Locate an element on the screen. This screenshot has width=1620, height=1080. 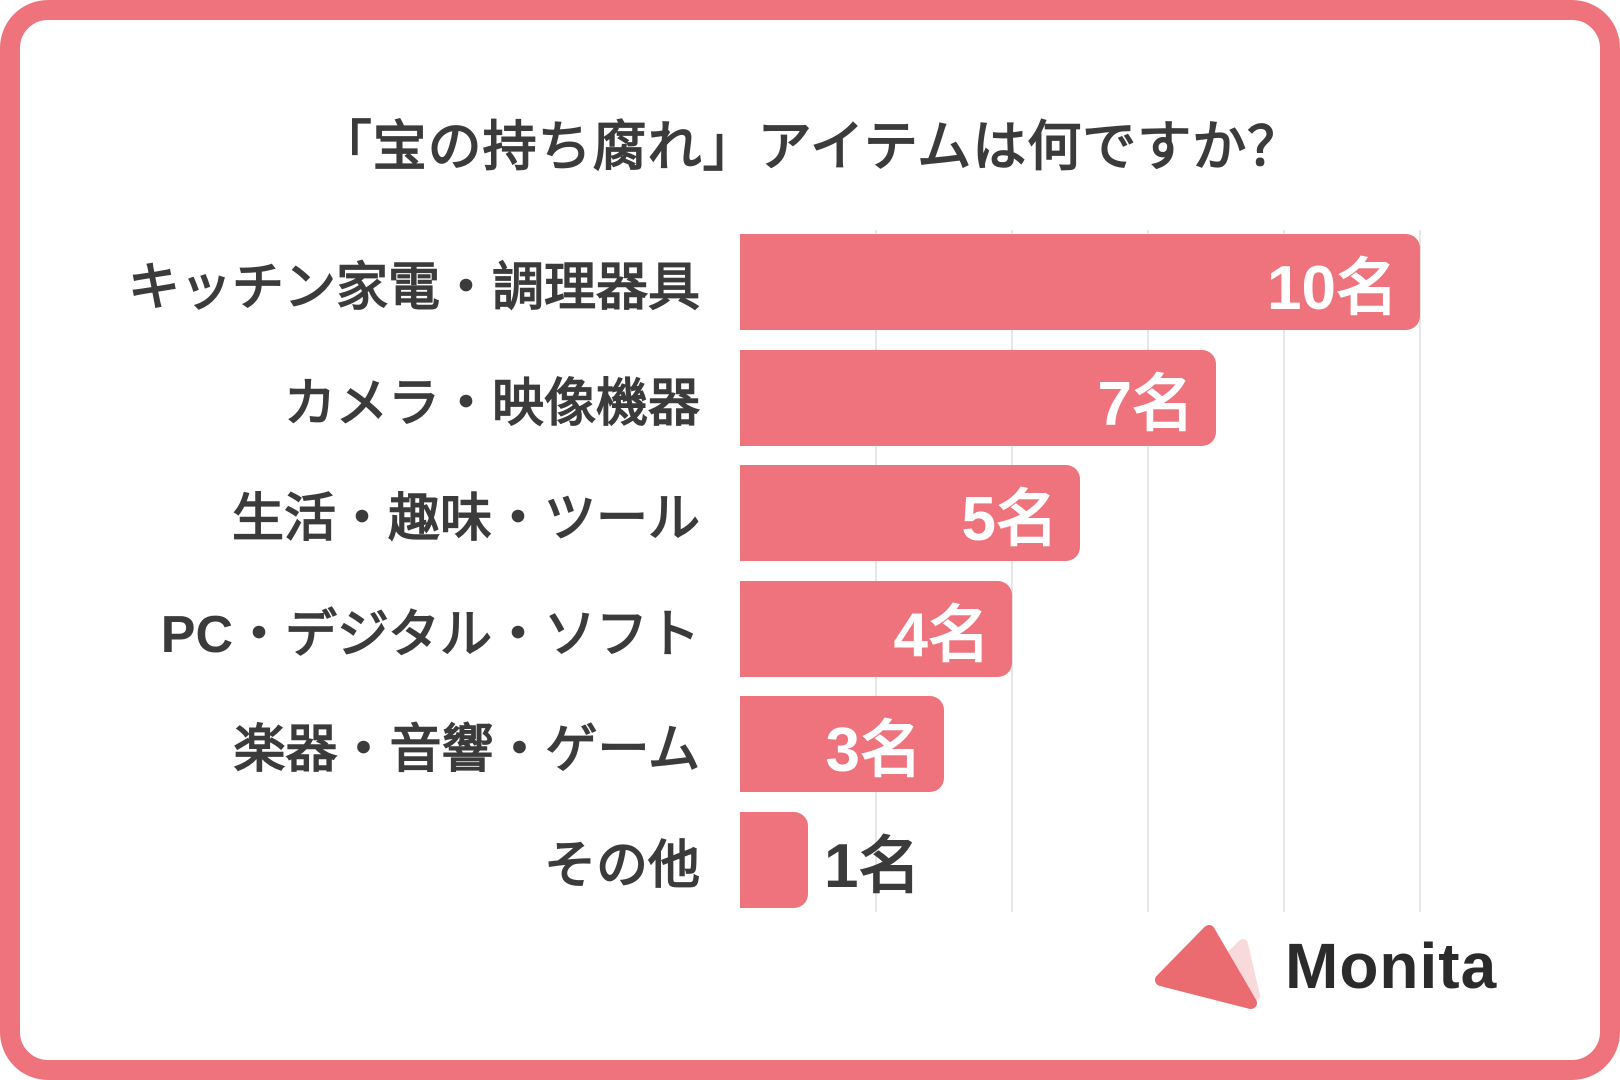
value-label: 3名 is located at coordinates (873, 750).